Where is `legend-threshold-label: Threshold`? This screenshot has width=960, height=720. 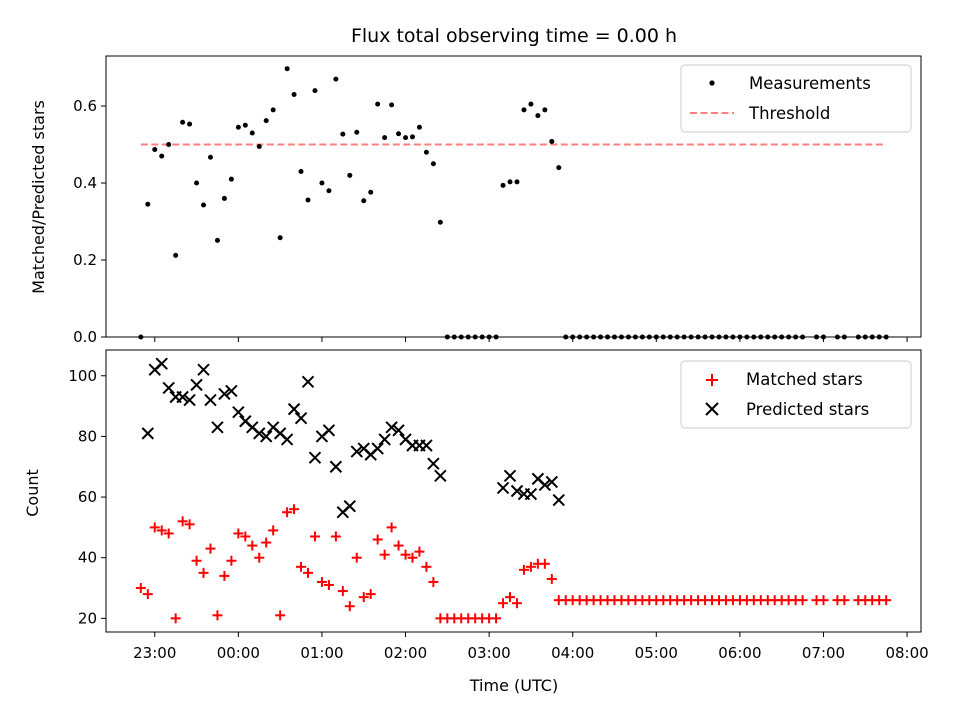
legend-threshold-label: Threshold is located at coordinates (789, 113).